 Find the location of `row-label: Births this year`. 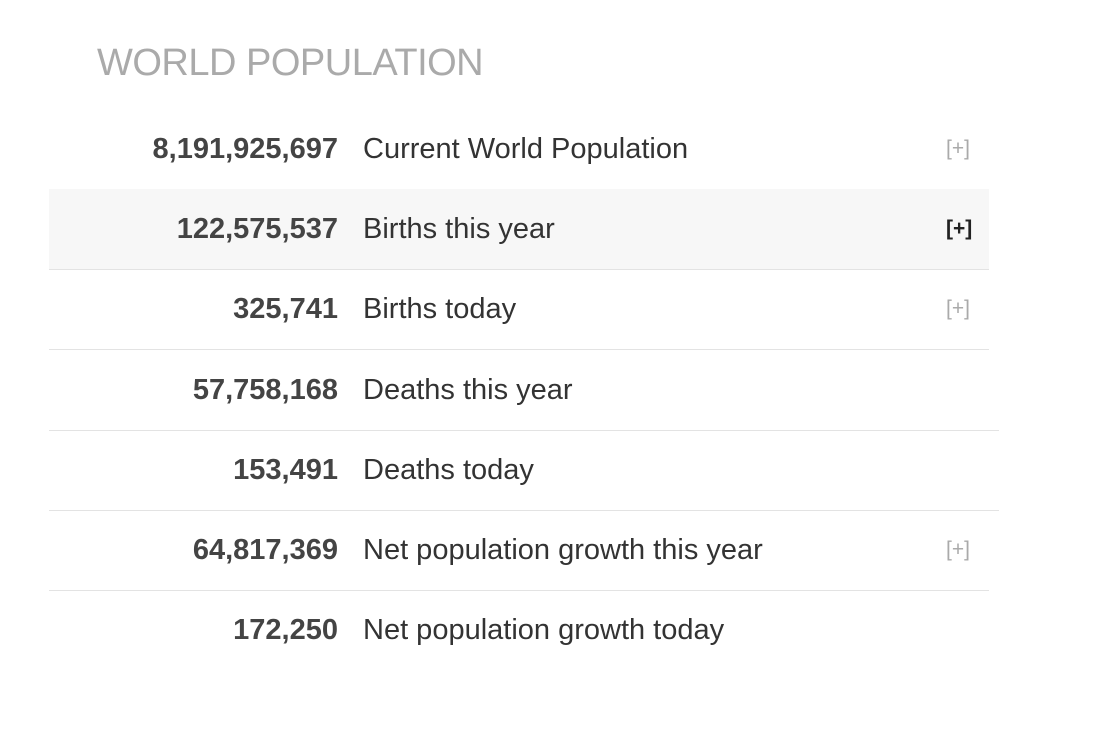

row-label: Births this year is located at coordinates (459, 229).